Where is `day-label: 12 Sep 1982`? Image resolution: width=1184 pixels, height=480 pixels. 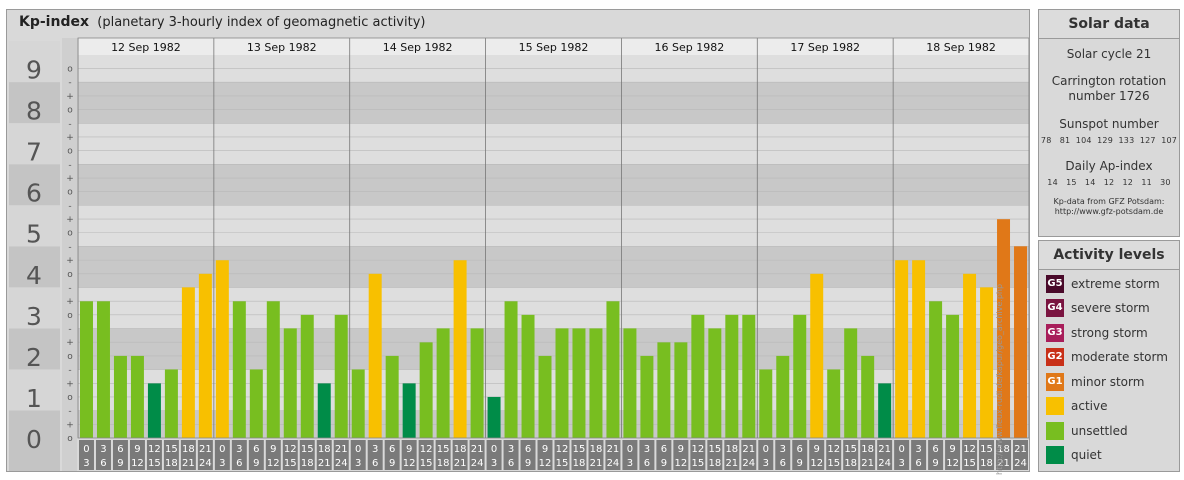
day-label: 12 Sep 1982 is located at coordinates (146, 47).